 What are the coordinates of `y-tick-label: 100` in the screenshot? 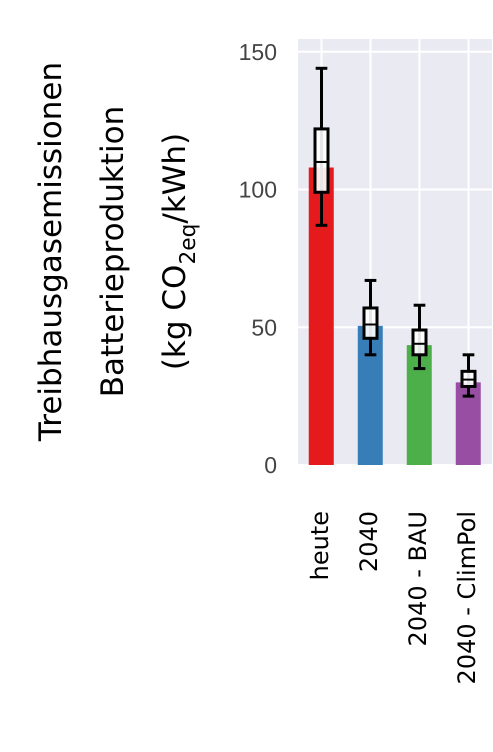 It's located at (257, 189).